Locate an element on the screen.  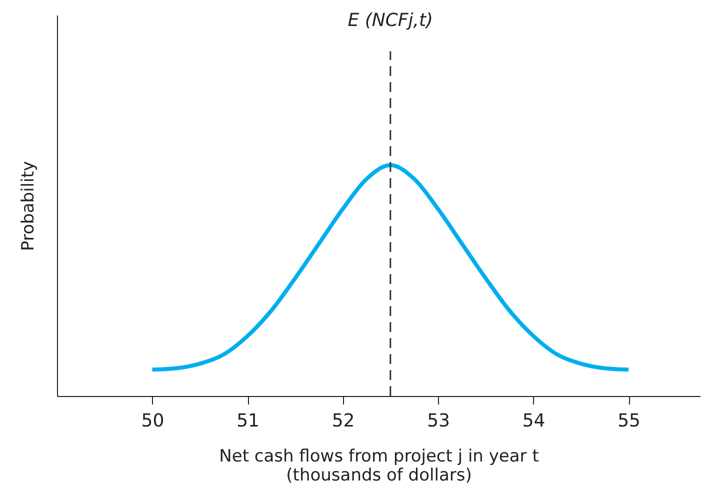
x-tick-label: 53 is located at coordinates (438, 421).